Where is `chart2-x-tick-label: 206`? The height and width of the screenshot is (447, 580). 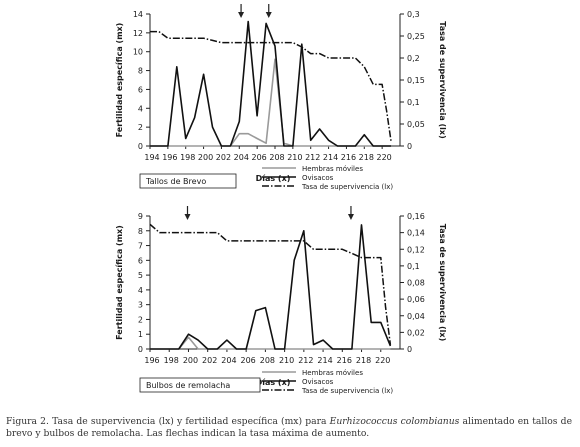 chart2-x-tick-label: 206 is located at coordinates (248, 360).